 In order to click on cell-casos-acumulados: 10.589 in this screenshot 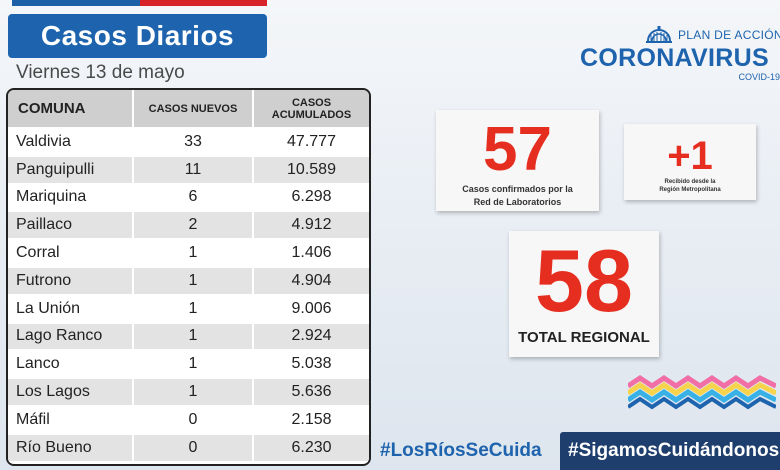, I will do `click(311, 170)`.